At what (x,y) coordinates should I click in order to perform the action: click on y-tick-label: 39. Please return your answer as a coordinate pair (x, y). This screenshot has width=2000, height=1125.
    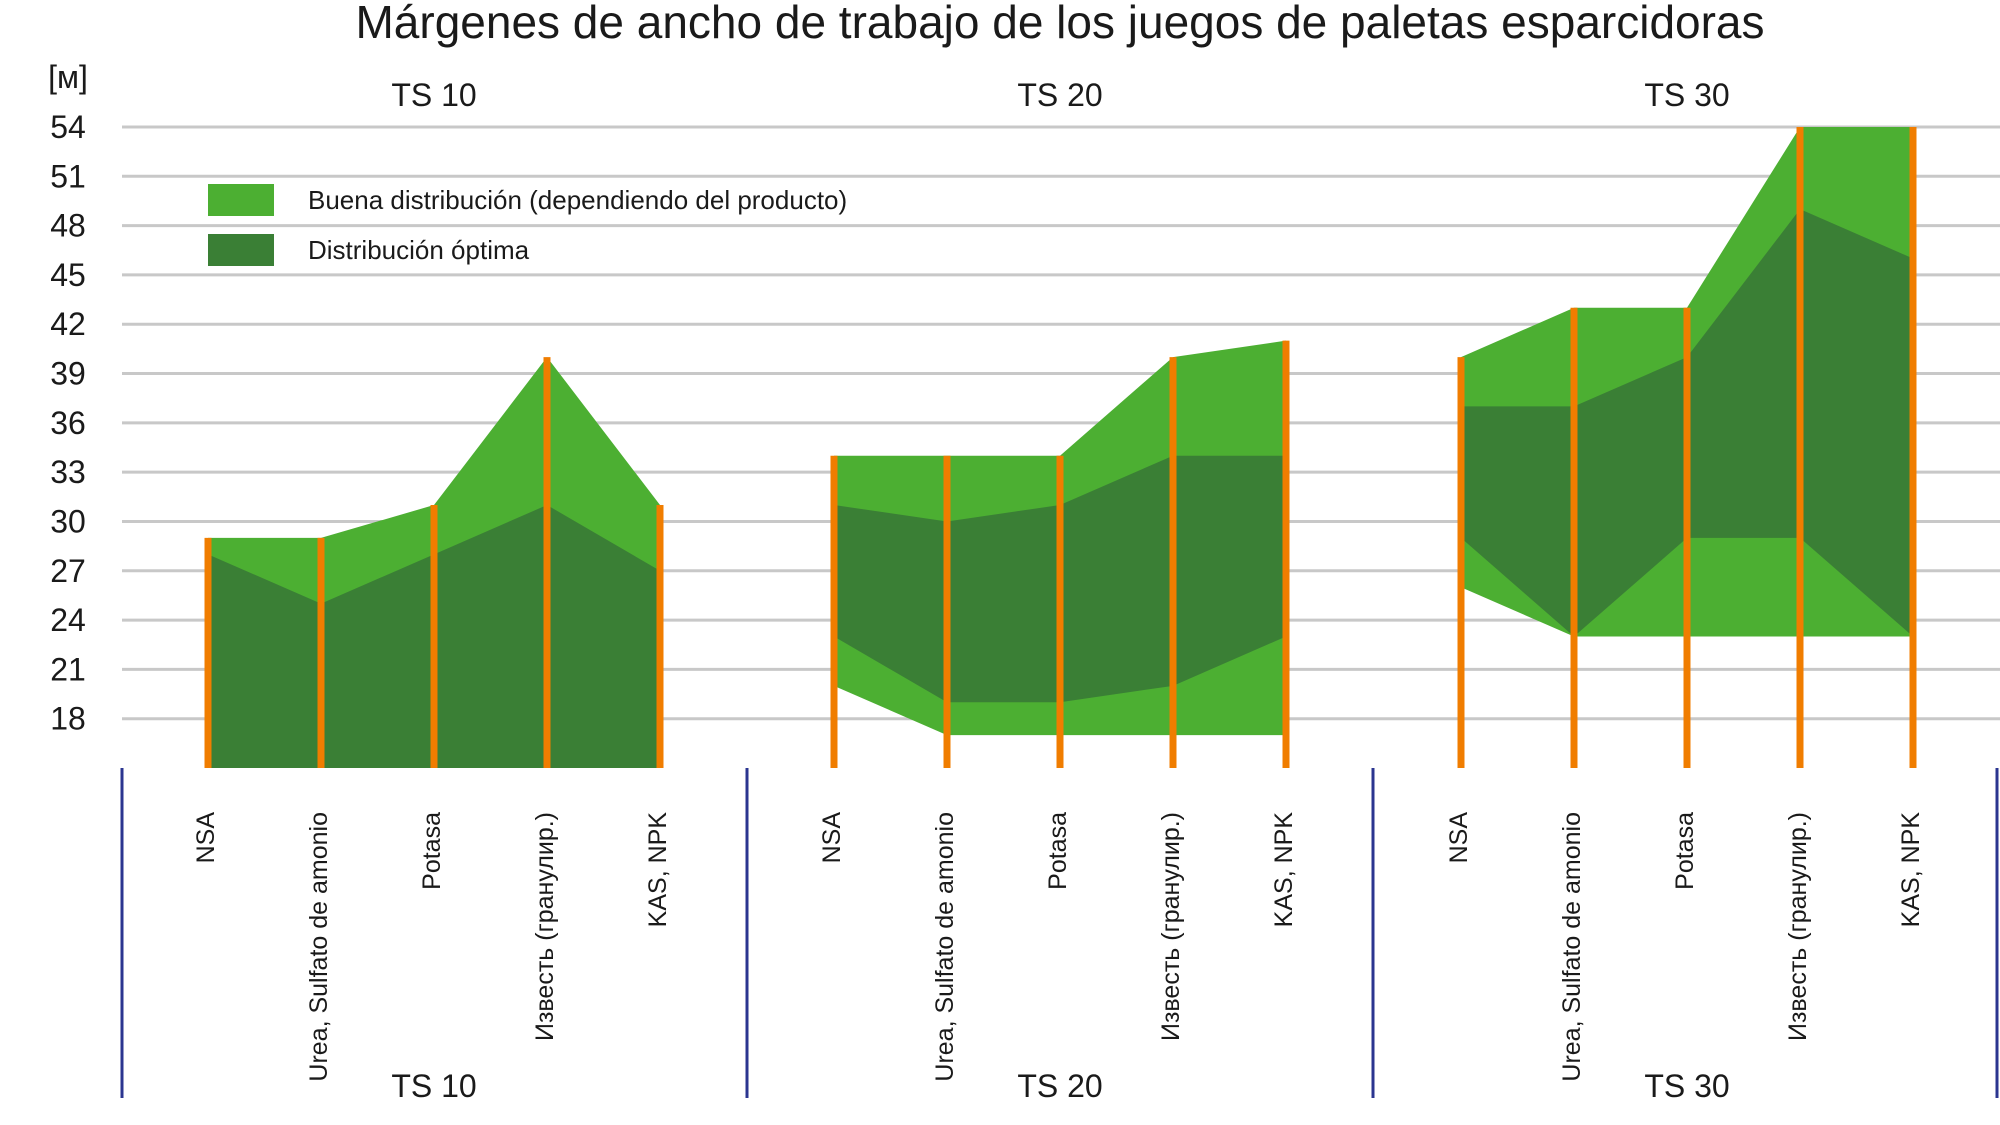
    Looking at the image, I should click on (68, 374).